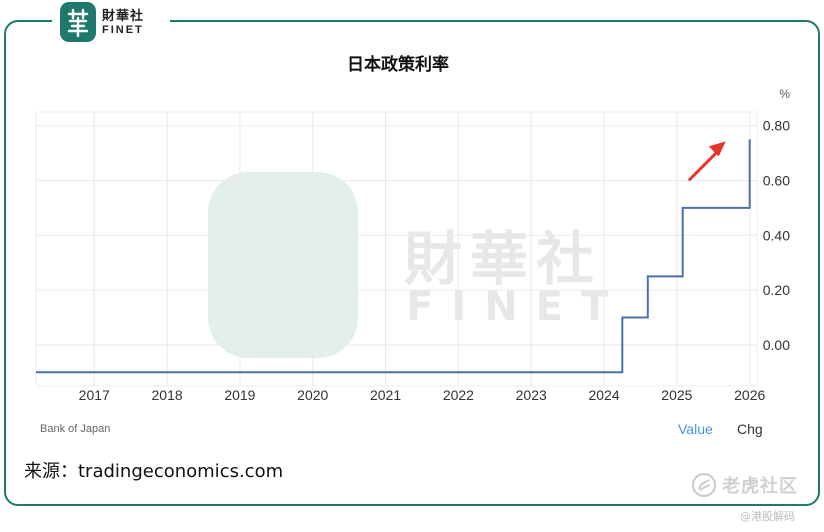 The width and height of the screenshot is (824, 532). Describe the element at coordinates (749, 395) in the screenshot. I see `x-tick-label: 2026` at that location.